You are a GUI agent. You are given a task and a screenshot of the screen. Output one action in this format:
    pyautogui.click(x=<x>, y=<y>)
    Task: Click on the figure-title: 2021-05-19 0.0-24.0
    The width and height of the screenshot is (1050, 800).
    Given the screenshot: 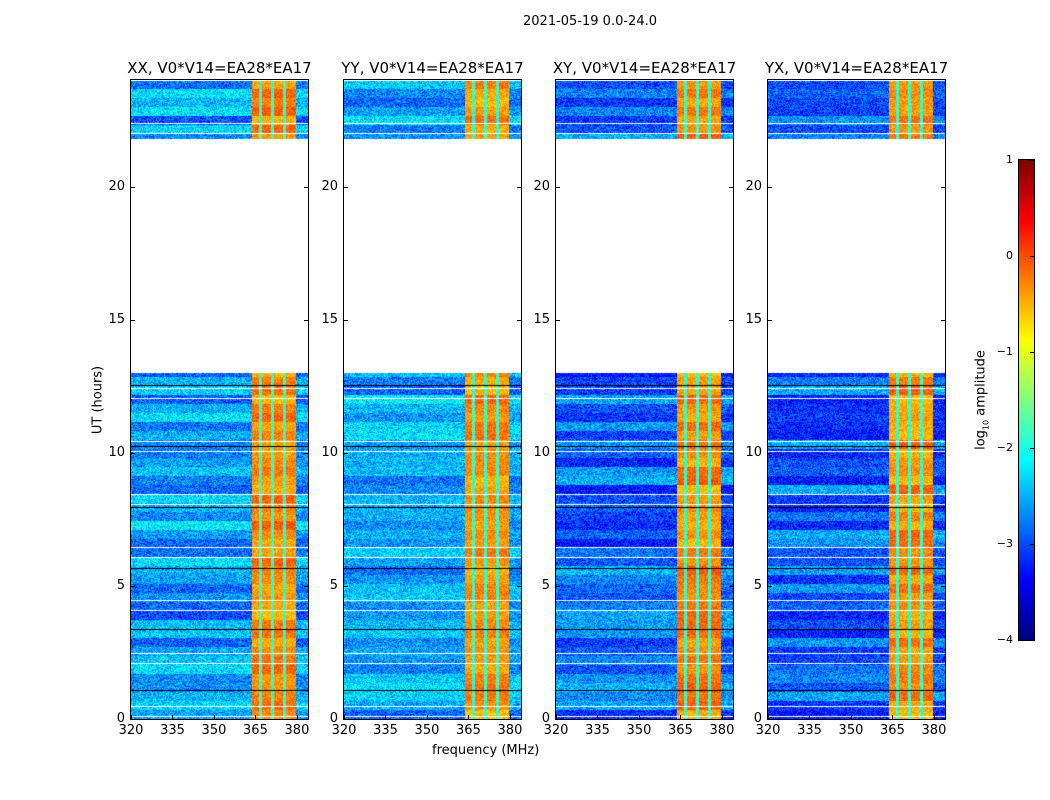 What is the action you would take?
    pyautogui.click(x=590, y=21)
    